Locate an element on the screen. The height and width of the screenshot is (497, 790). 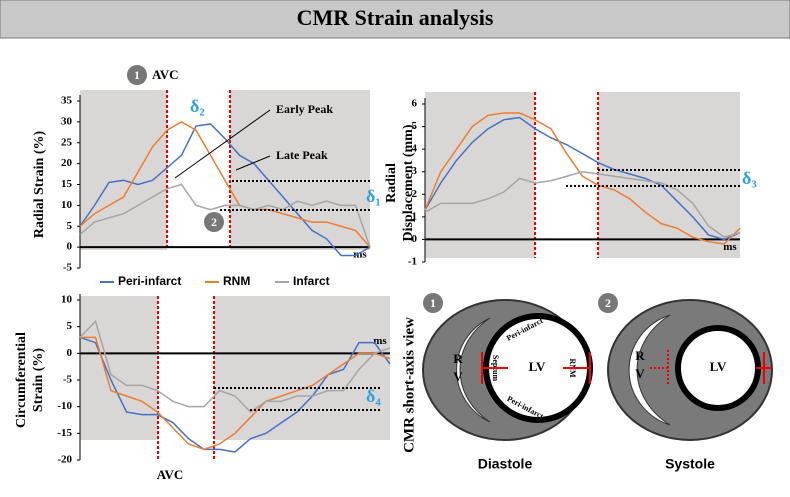
y-tick-label: 30 is located at coordinates (67, 121).